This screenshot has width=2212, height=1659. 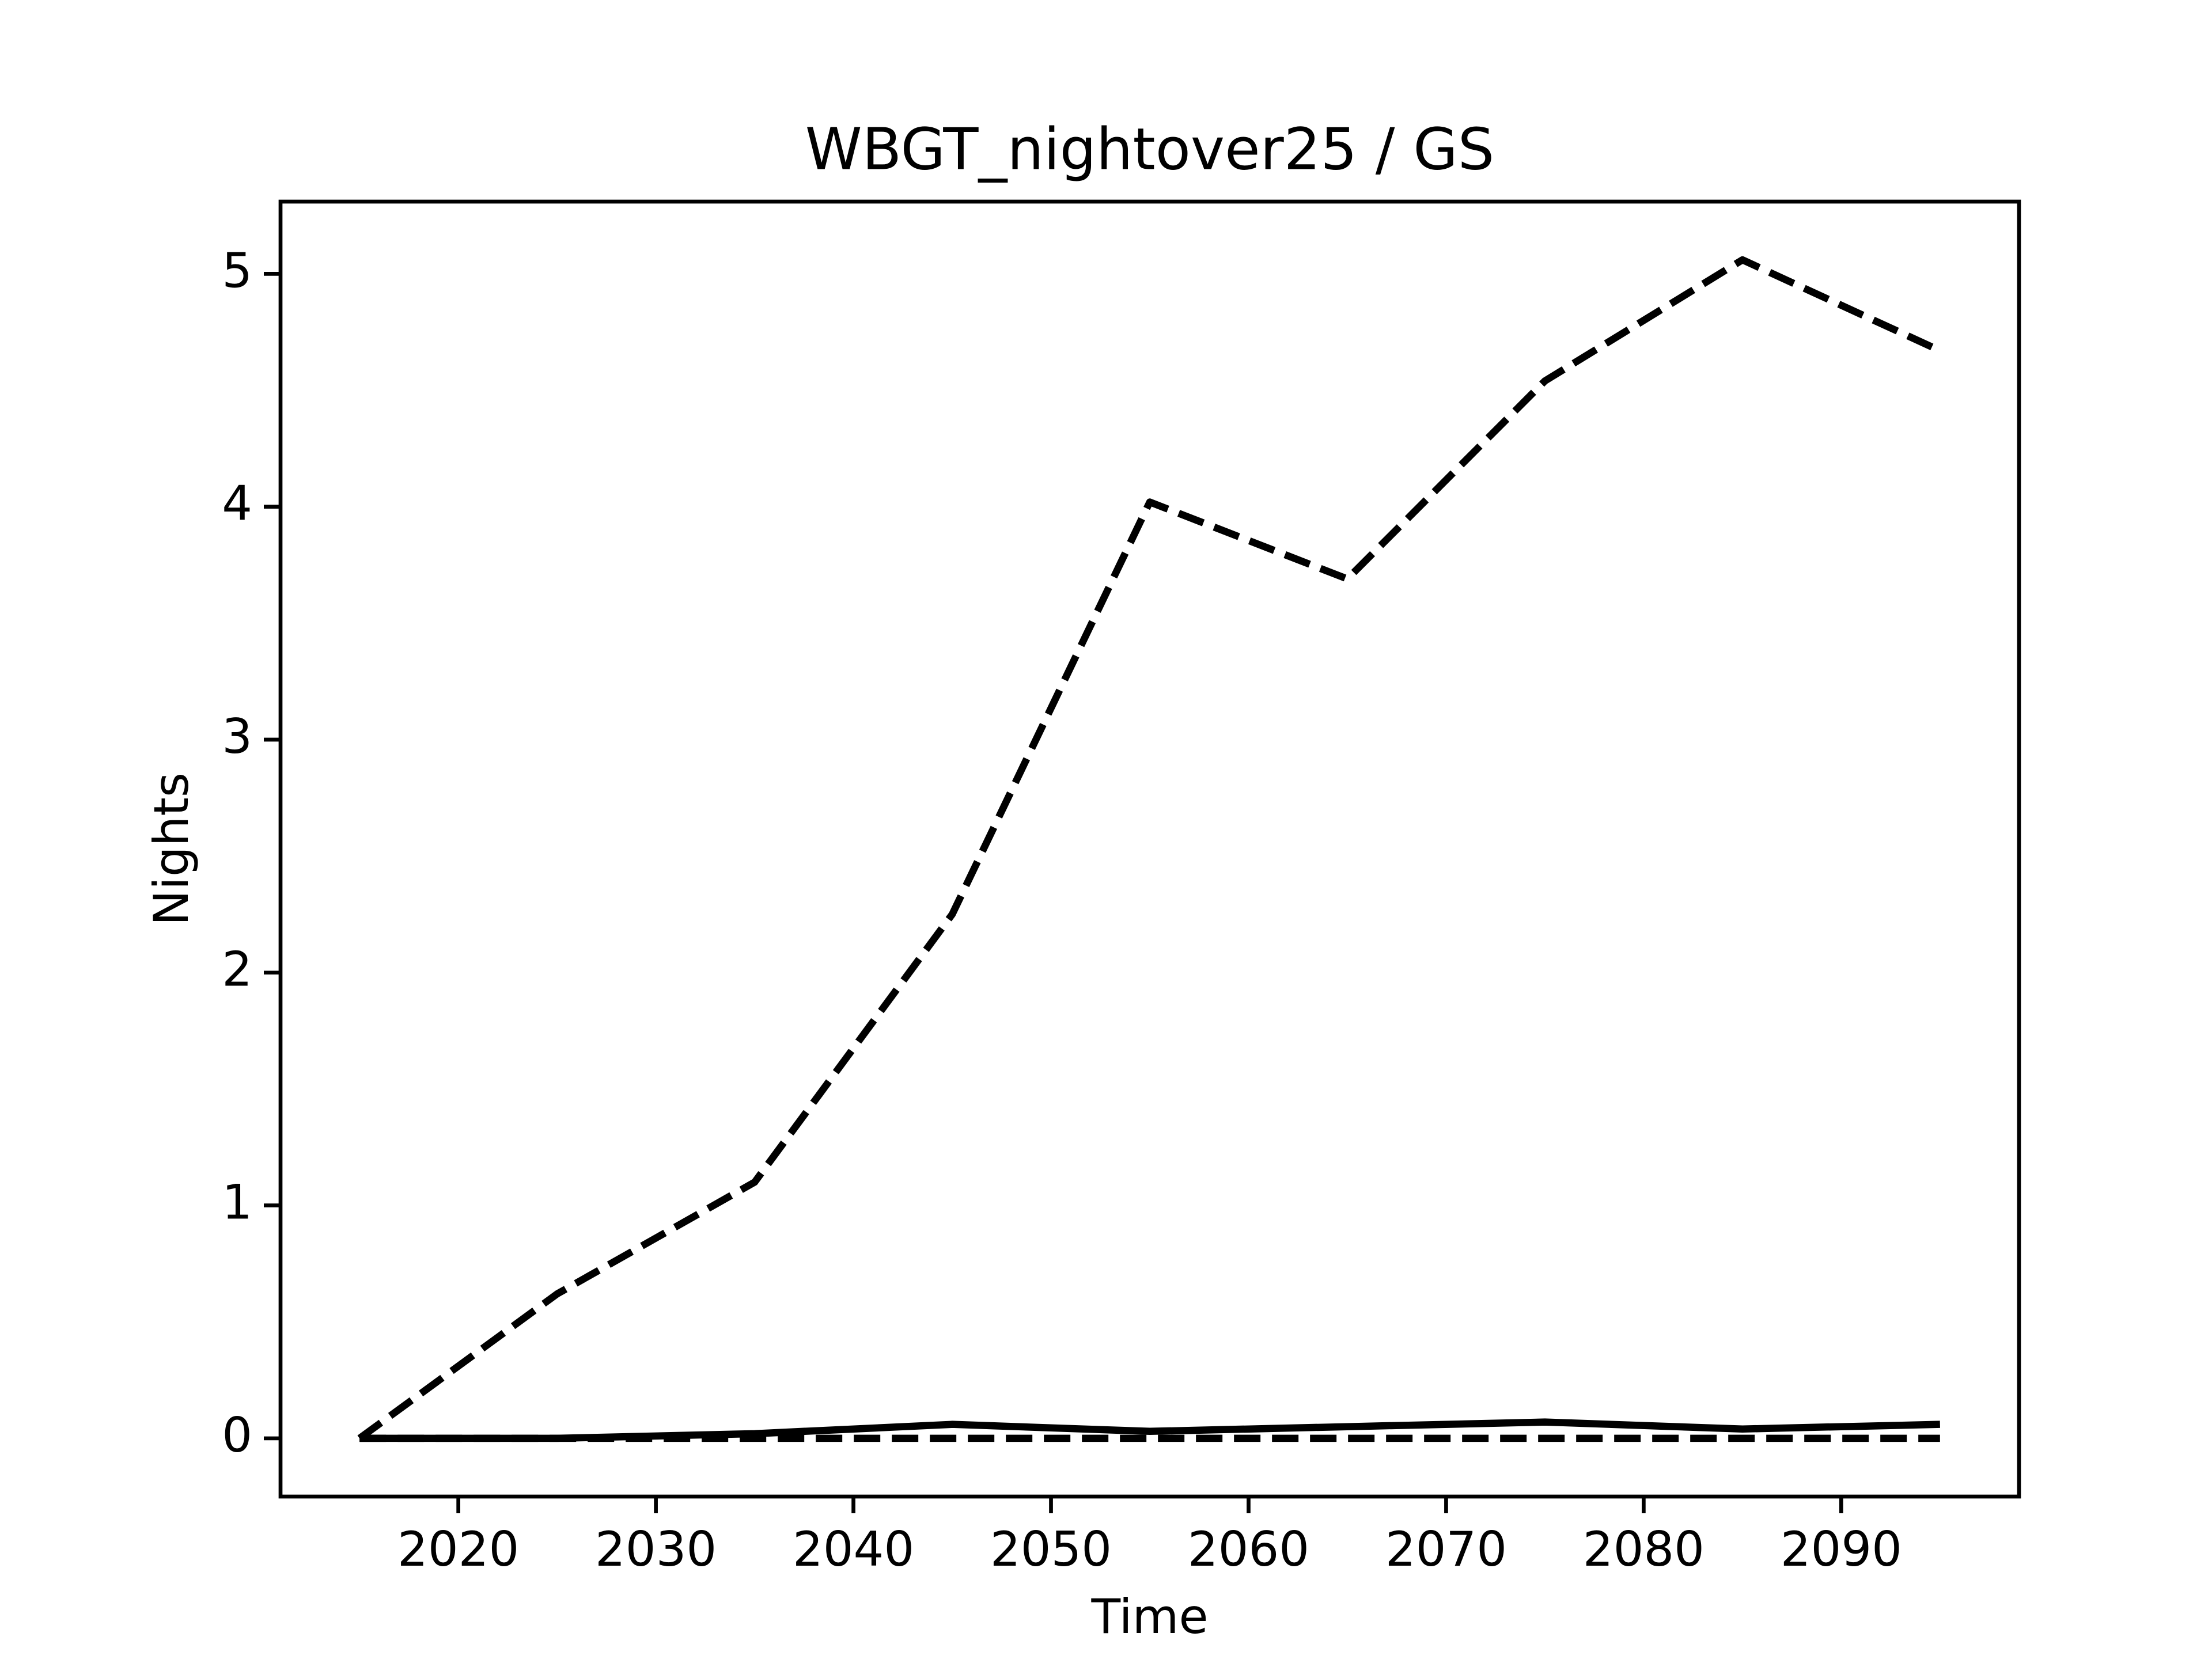 What do you see at coordinates (237, 969) in the screenshot?
I see `y-tick-label: 2` at bounding box center [237, 969].